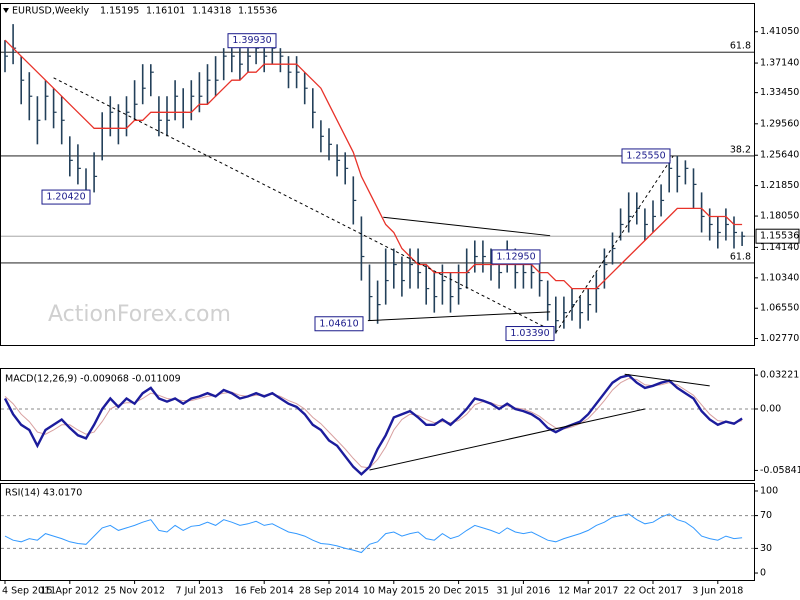  I want to click on x-tick-label: 4 Sep 2011, so click(29, 591).